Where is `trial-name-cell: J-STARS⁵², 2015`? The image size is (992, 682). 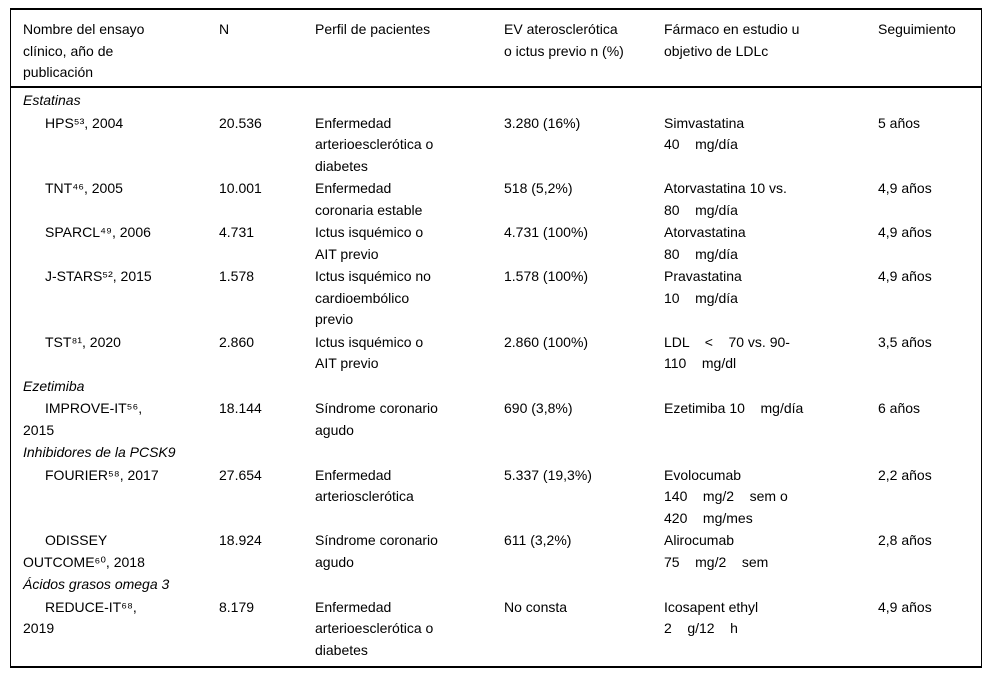 trial-name-cell: J-STARS⁵², 2015 is located at coordinates (98, 276).